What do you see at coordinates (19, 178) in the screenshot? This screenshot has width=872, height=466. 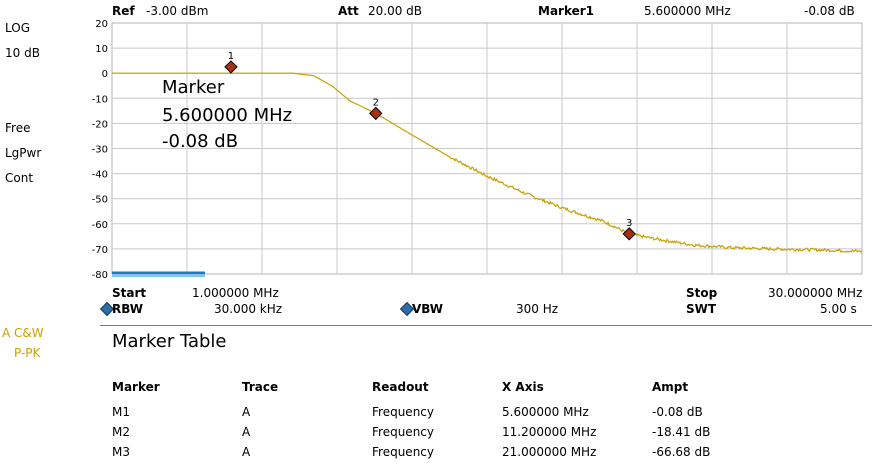 I see `sweep-mode: Cont` at bounding box center [19, 178].